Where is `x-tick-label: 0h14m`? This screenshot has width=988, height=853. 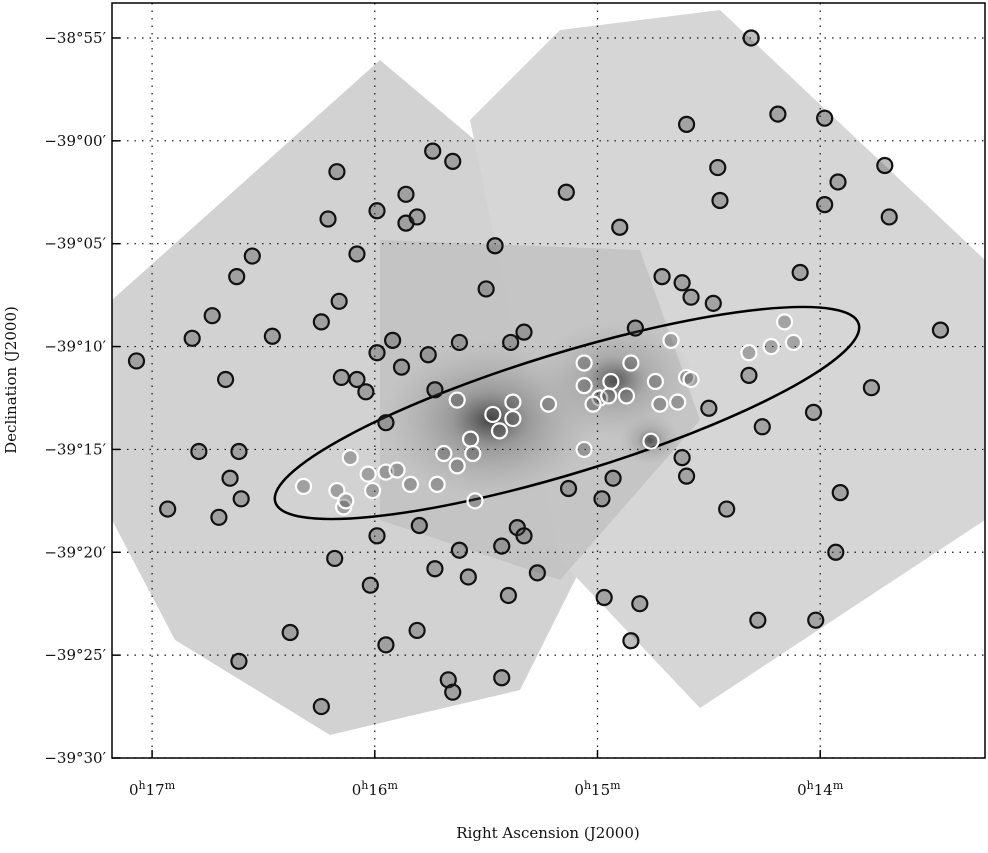 x-tick-label: 0h14m is located at coordinates (820, 789).